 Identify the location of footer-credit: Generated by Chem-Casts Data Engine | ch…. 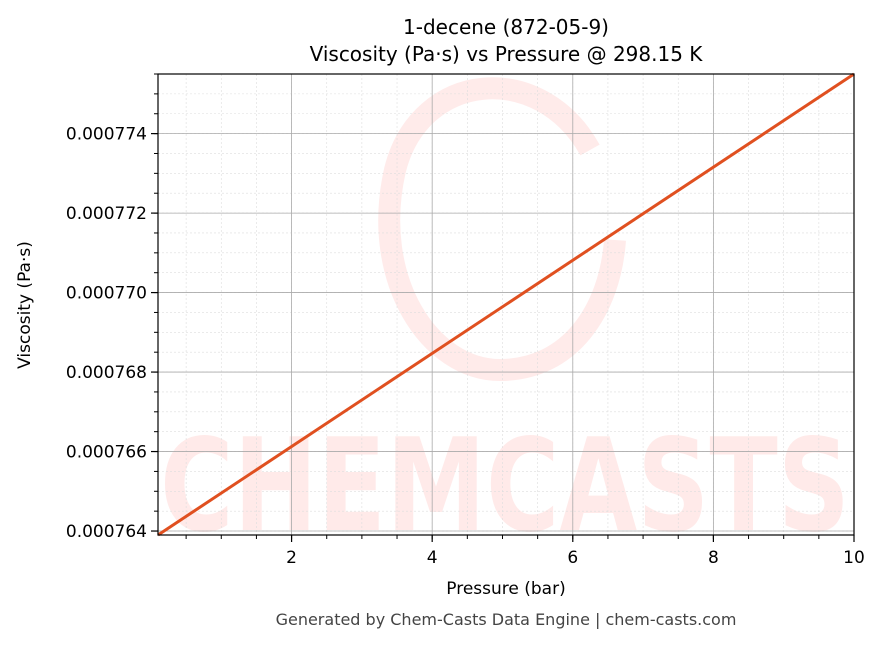
(506, 619).